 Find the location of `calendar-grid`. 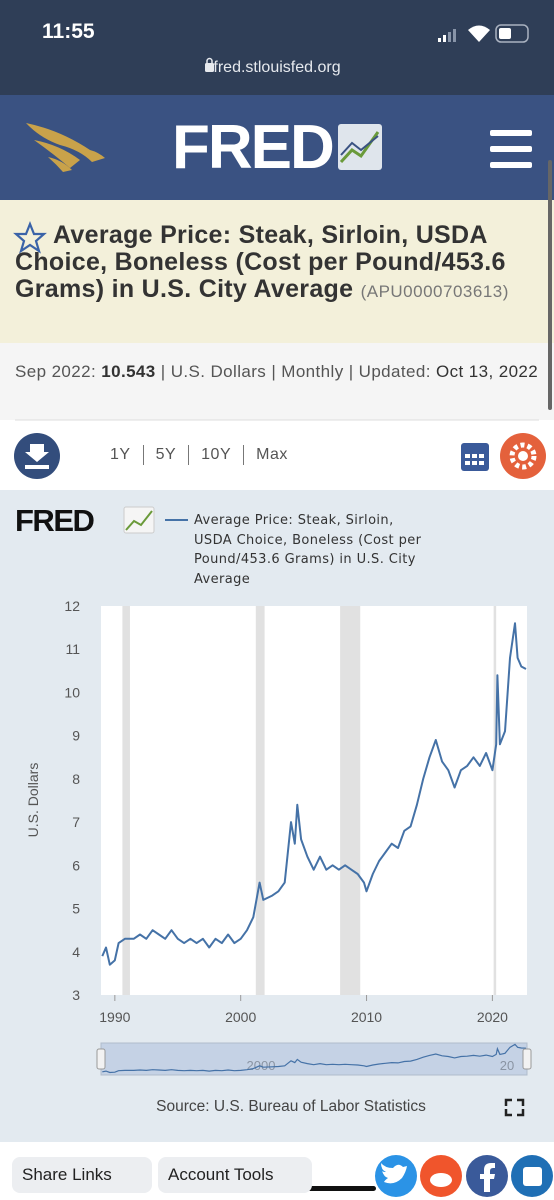

calendar-grid is located at coordinates (474, 459).